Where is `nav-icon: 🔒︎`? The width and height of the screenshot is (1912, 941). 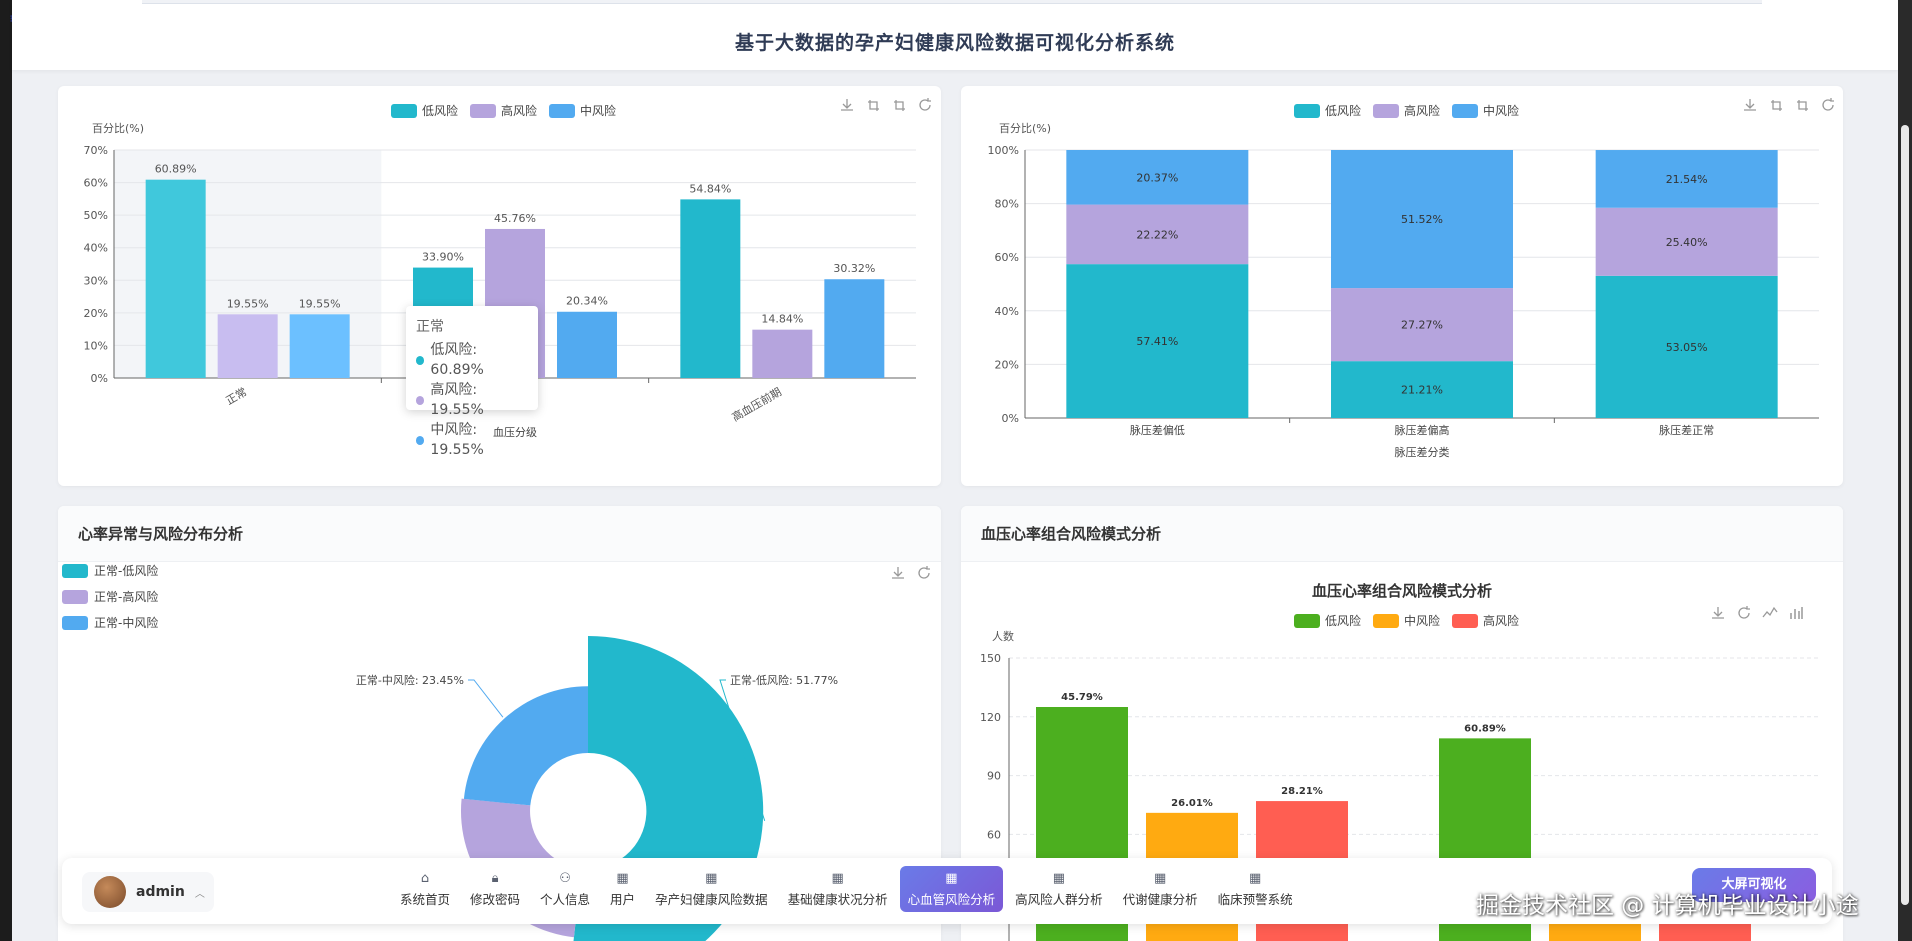
nav-icon: 🔒︎ is located at coordinates (495, 878).